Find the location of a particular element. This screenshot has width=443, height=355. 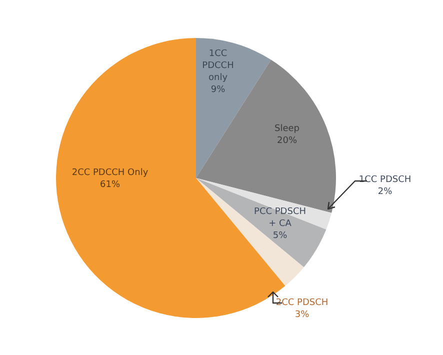

data-label: 5% is located at coordinates (280, 236).